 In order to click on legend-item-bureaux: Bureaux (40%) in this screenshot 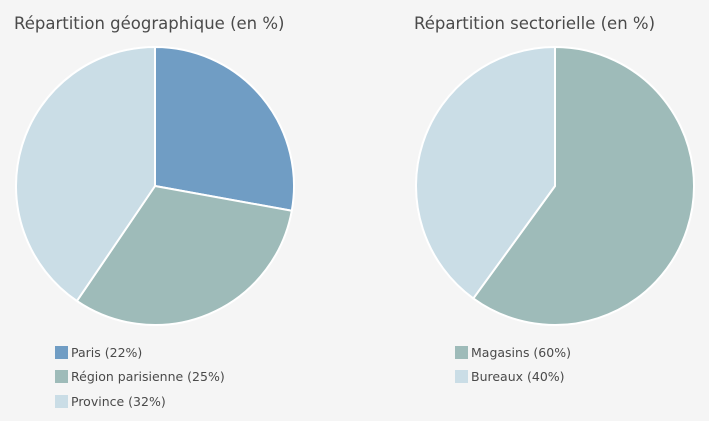, I will do `click(513, 377)`.